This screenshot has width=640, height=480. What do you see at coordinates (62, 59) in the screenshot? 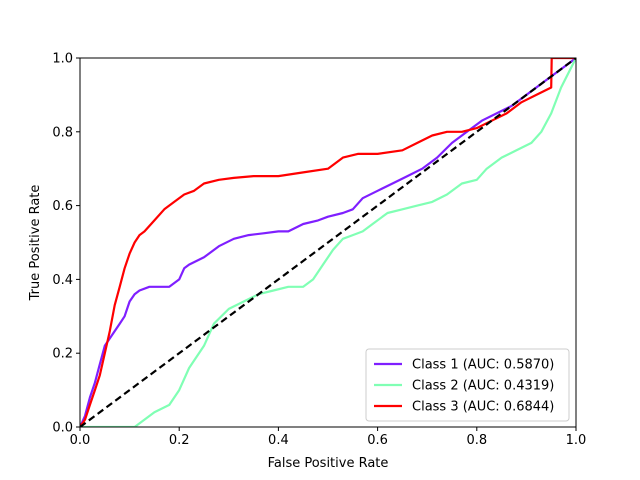
I see `y-tick-label: 1.0` at bounding box center [62, 59].